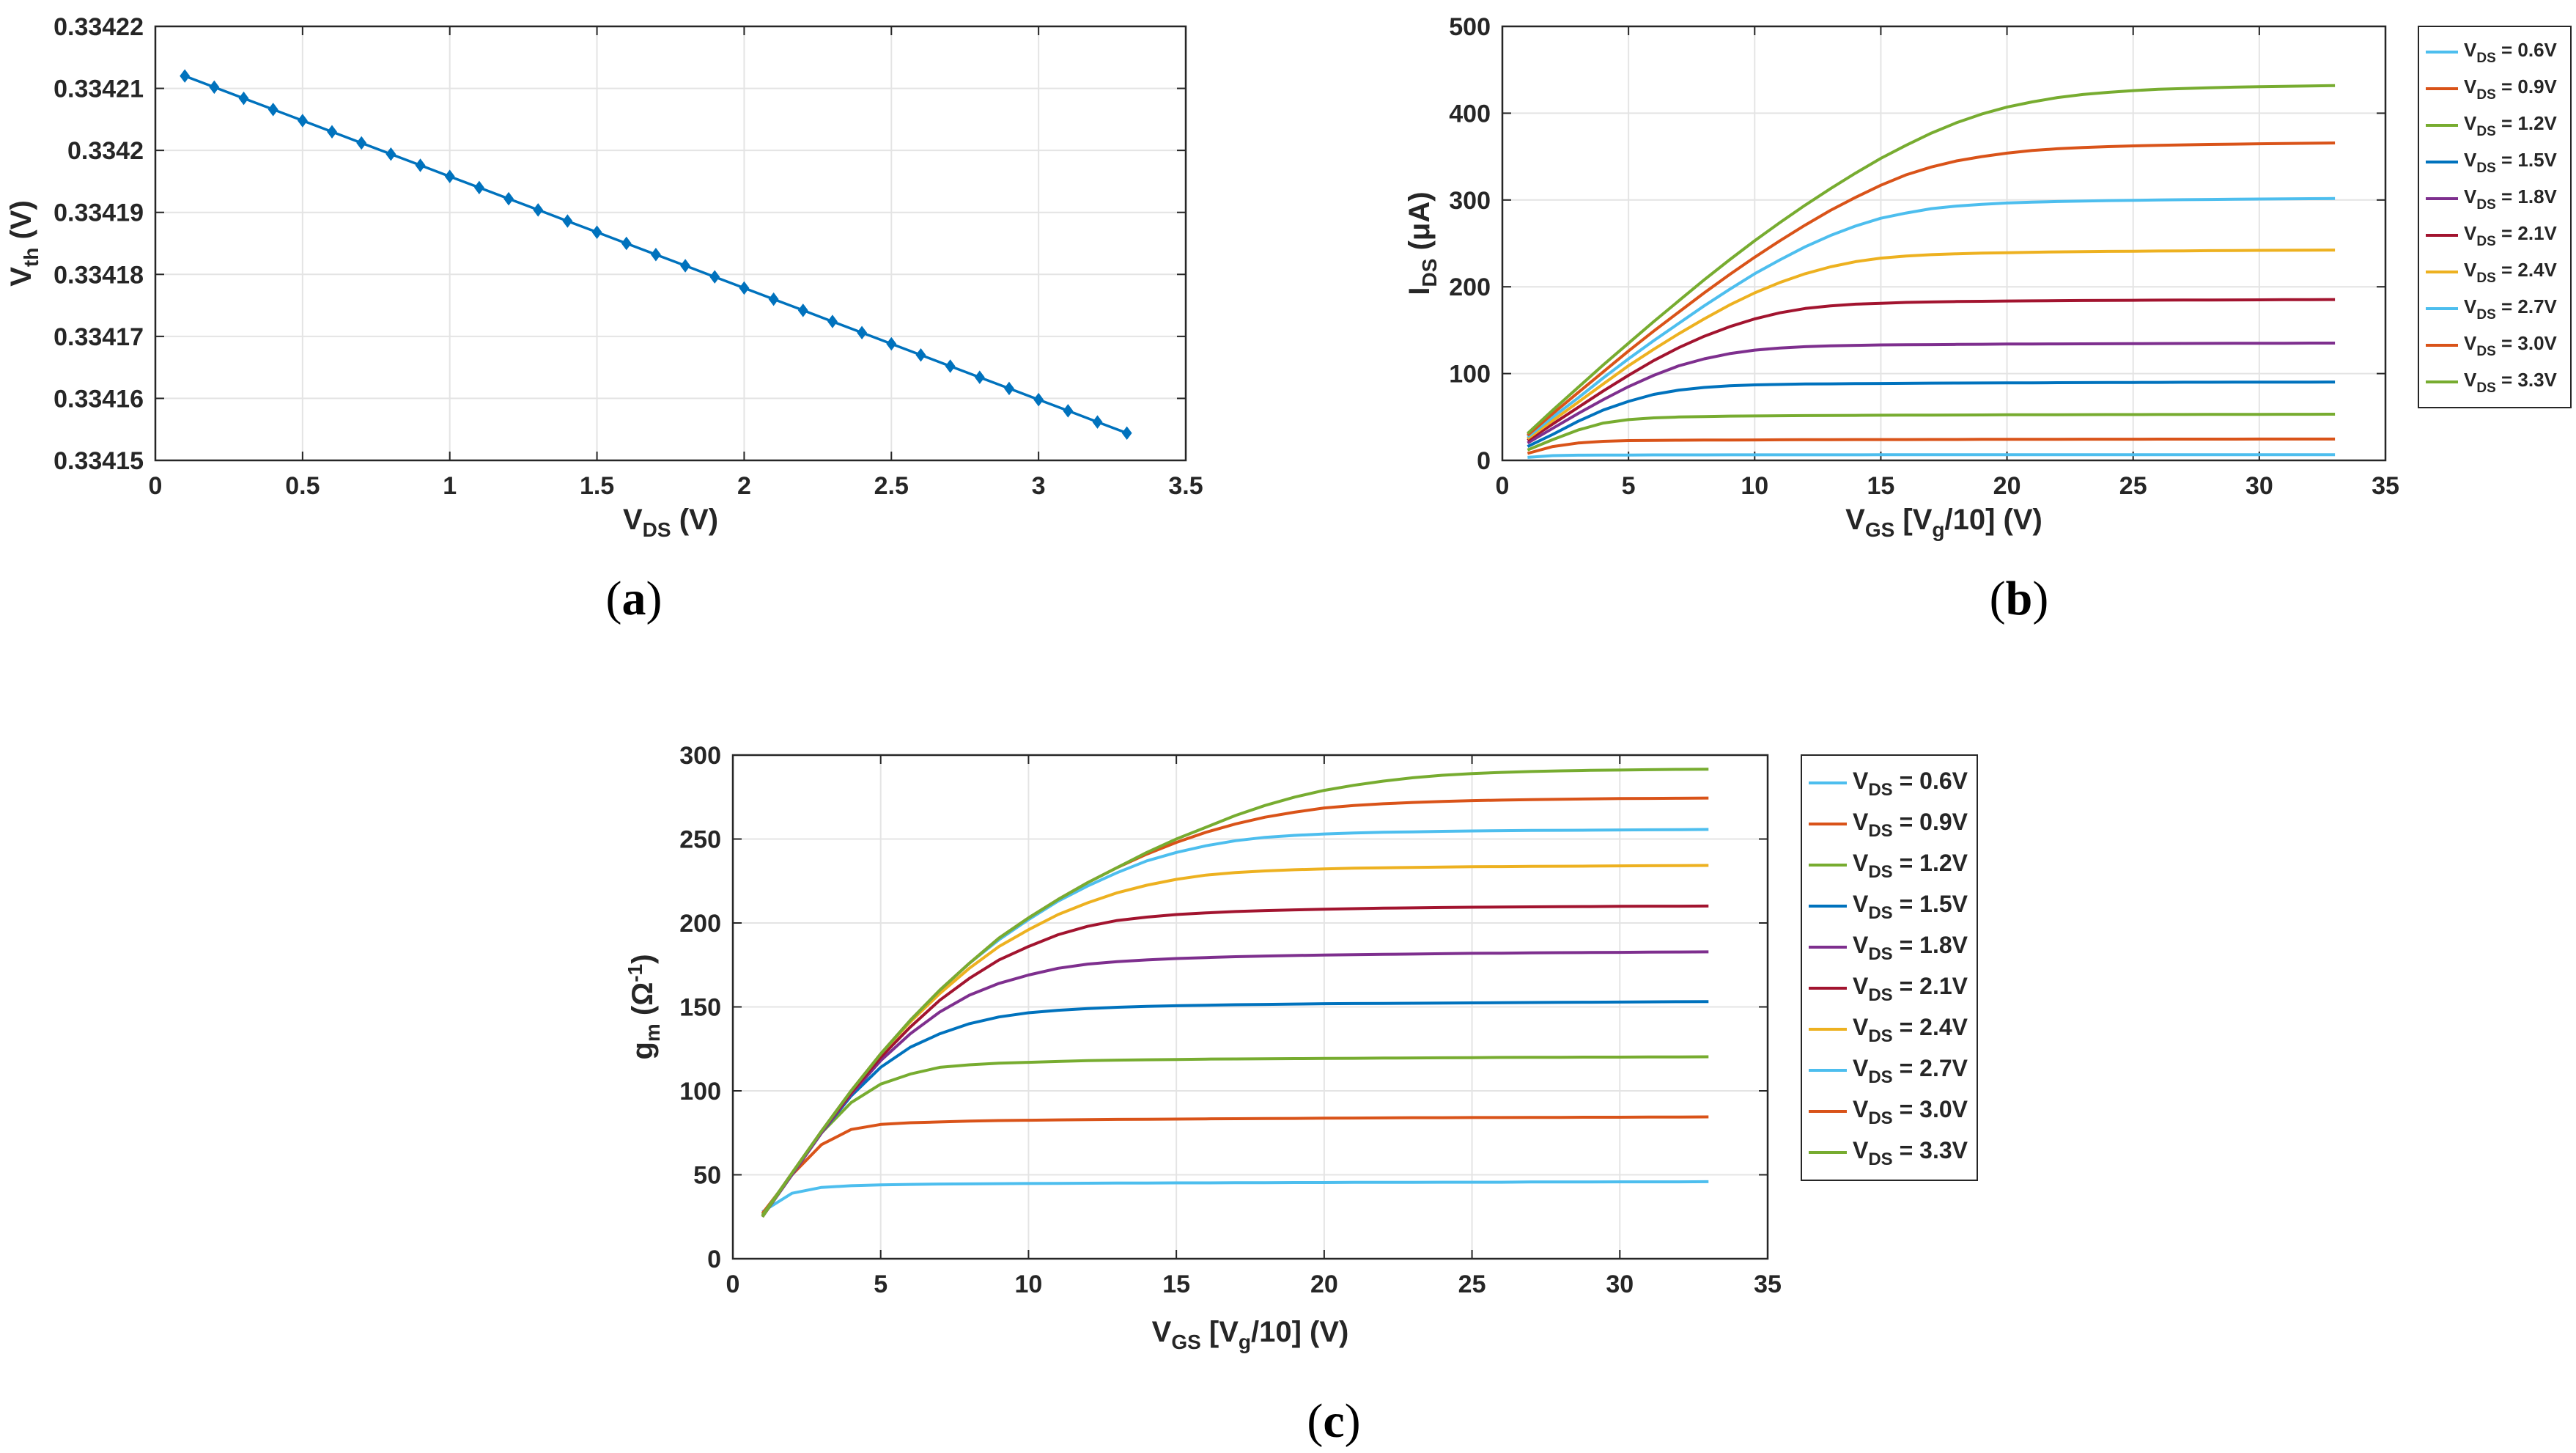 This screenshot has height=1453, width=2576. Describe the element at coordinates (2019, 598) in the screenshot. I see `panel-caption: (b)` at that location.